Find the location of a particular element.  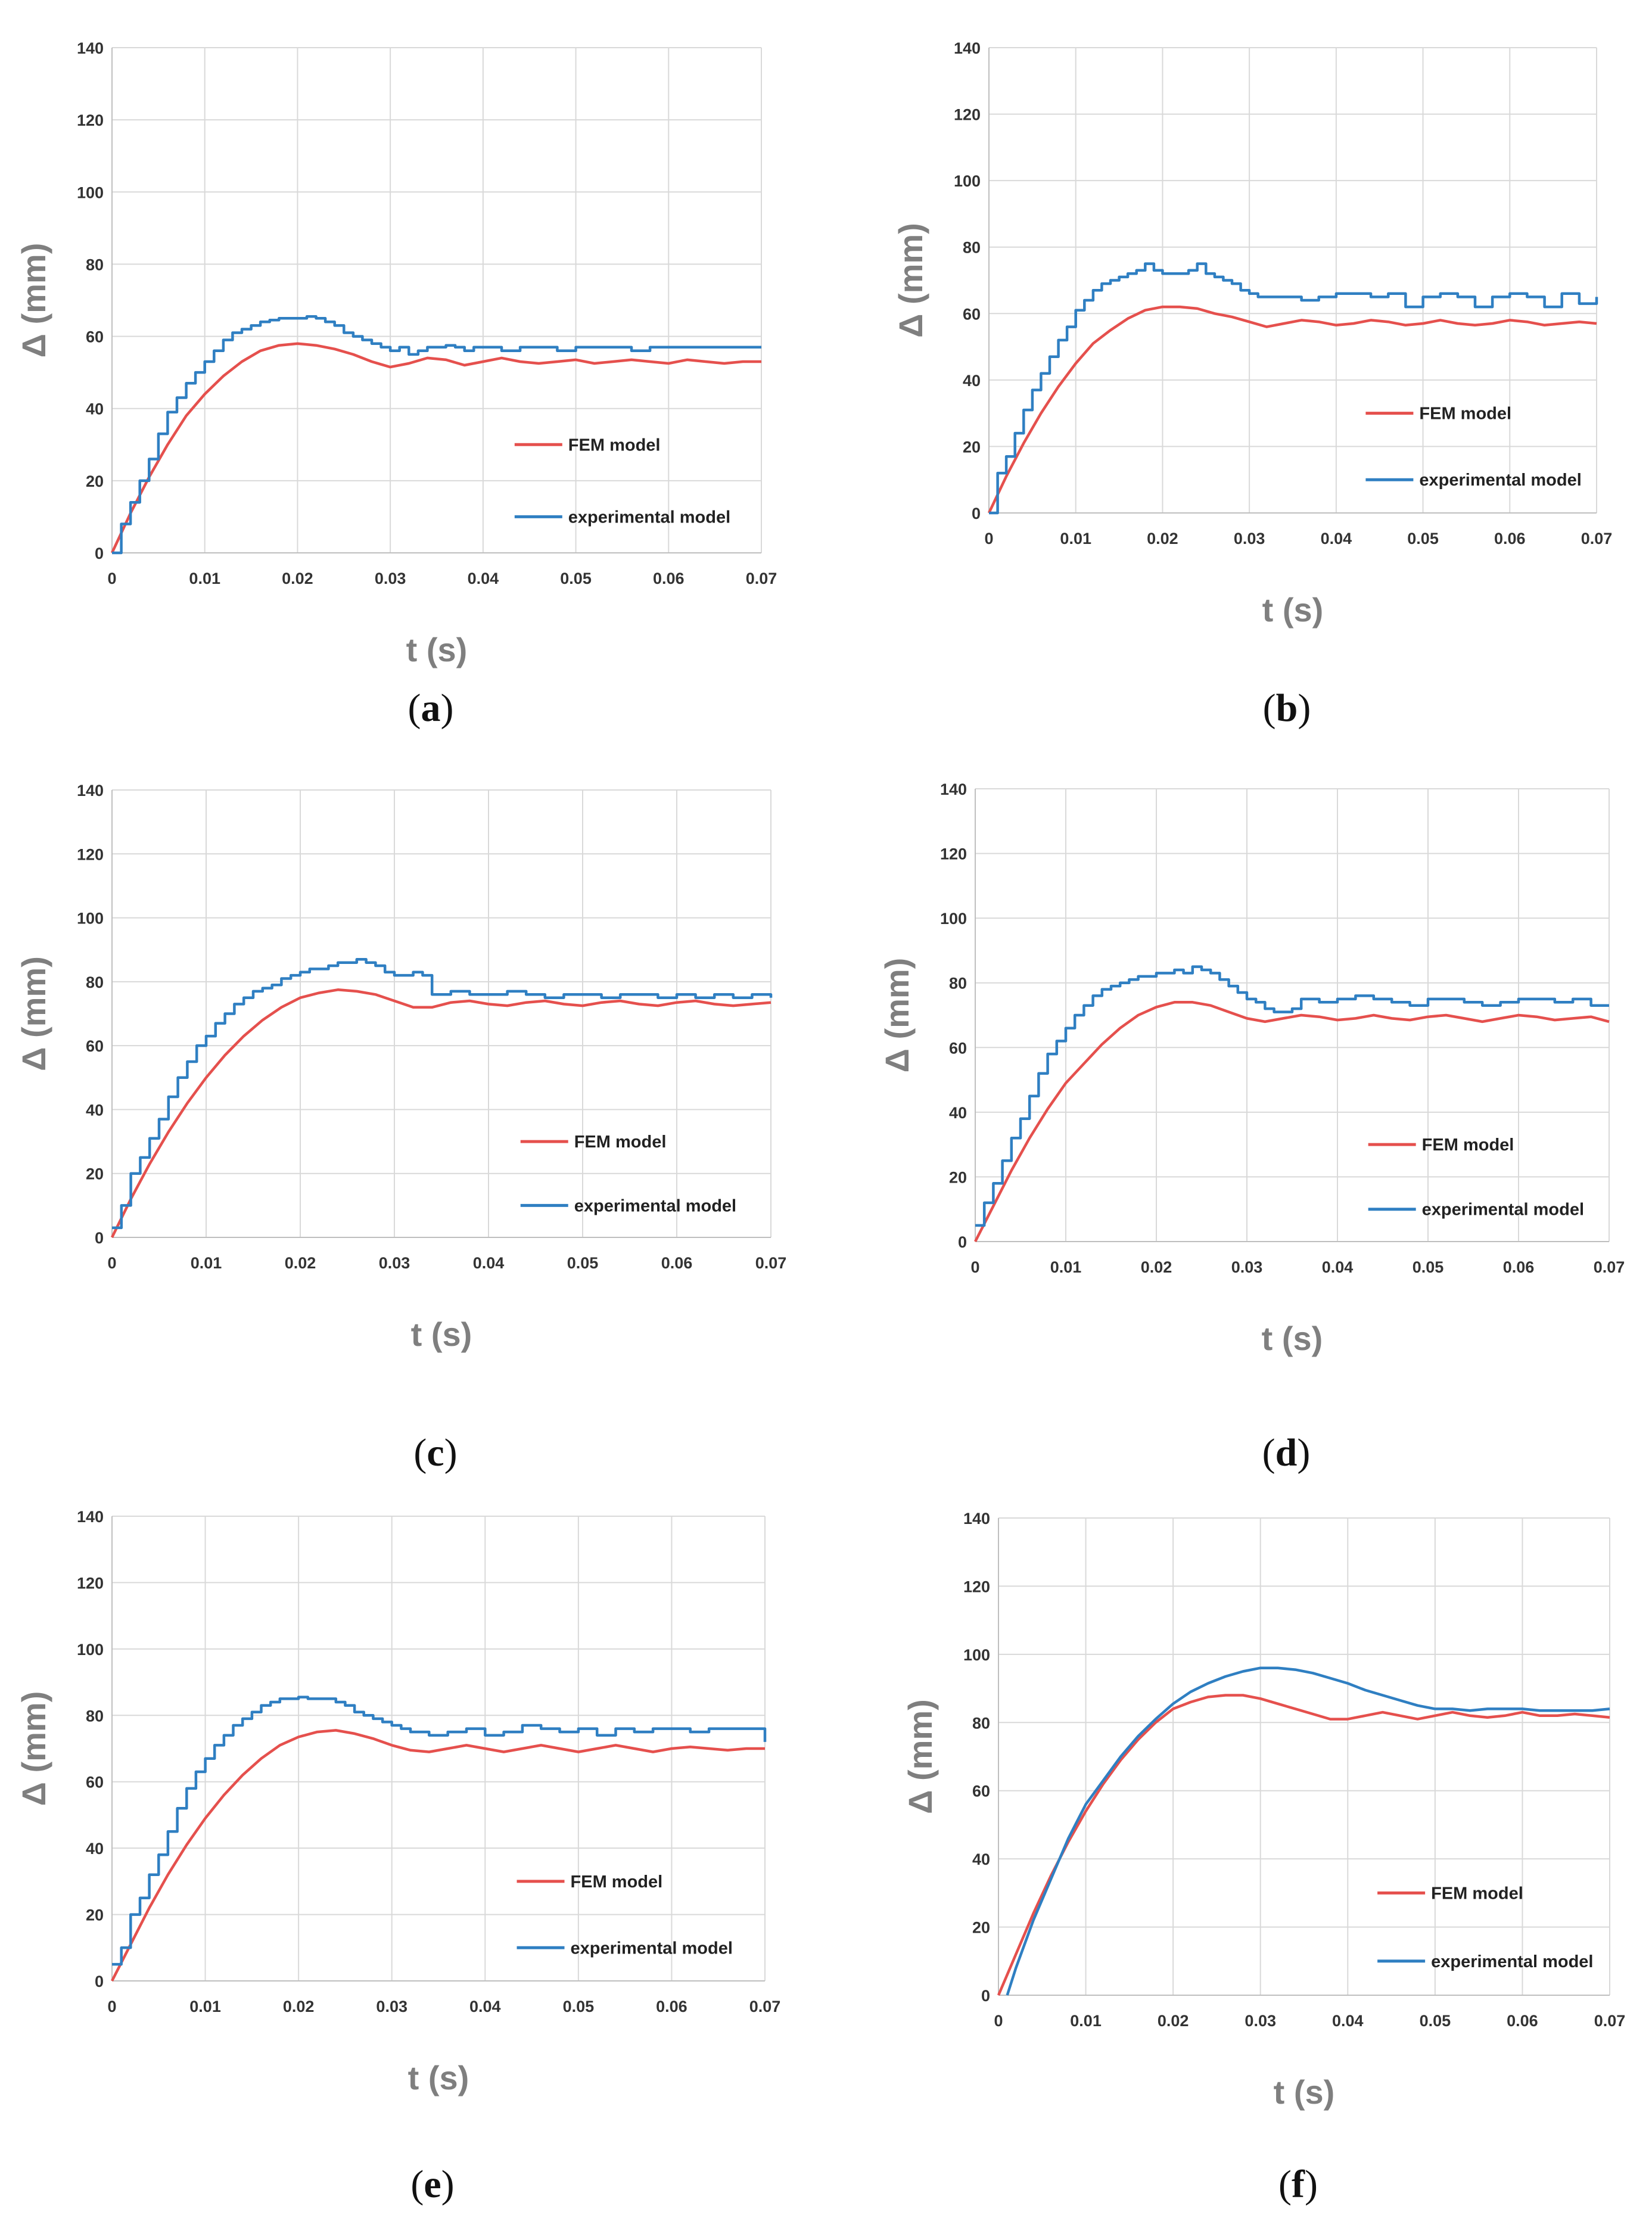

panel-caption: (f) is located at coordinates (1298, 2184).